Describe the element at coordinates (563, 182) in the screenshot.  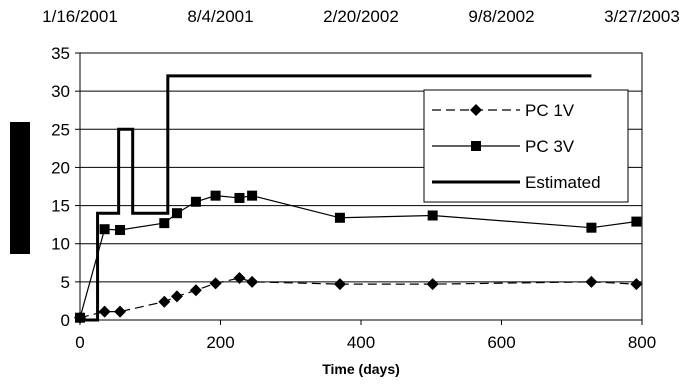
I see `legend-label: Estimated` at that location.